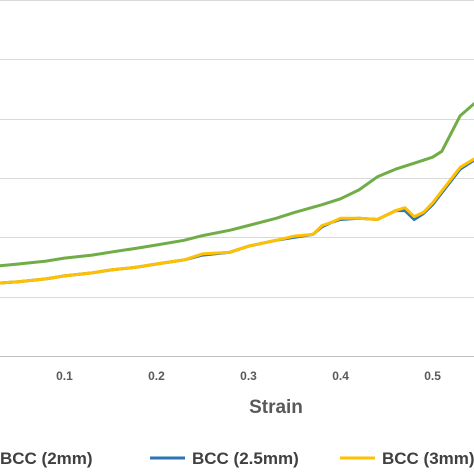  Describe the element at coordinates (64, 376) in the screenshot. I see `x-tick-label: 0.1` at that location.